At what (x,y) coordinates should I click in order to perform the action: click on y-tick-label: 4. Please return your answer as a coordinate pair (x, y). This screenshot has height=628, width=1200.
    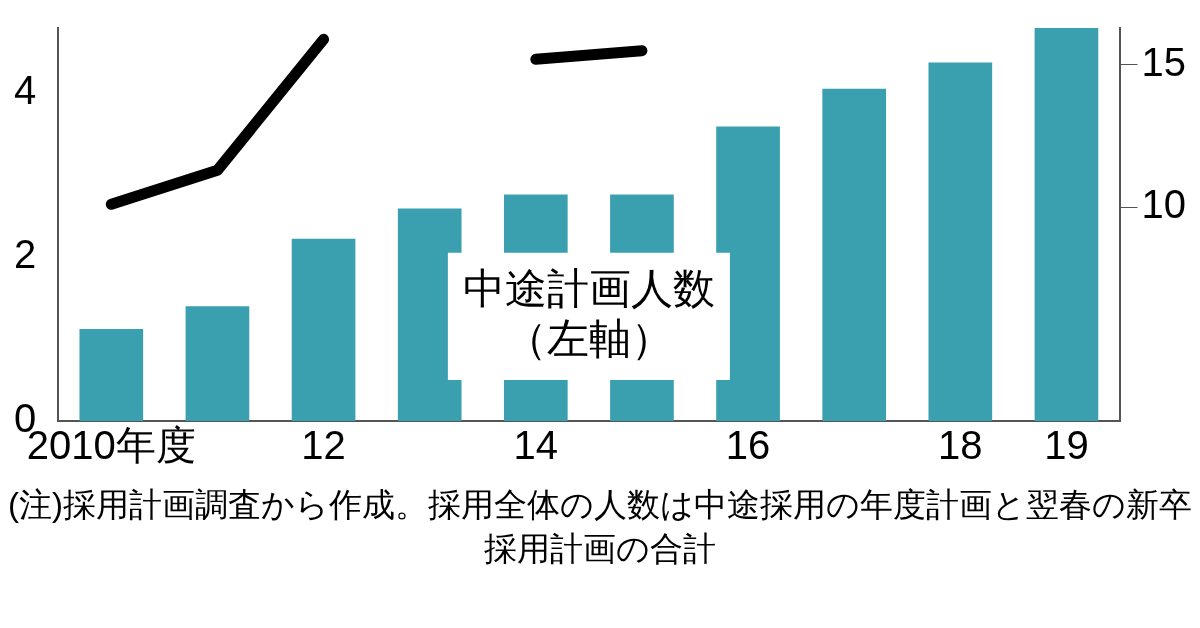
    Looking at the image, I should click on (25, 89).